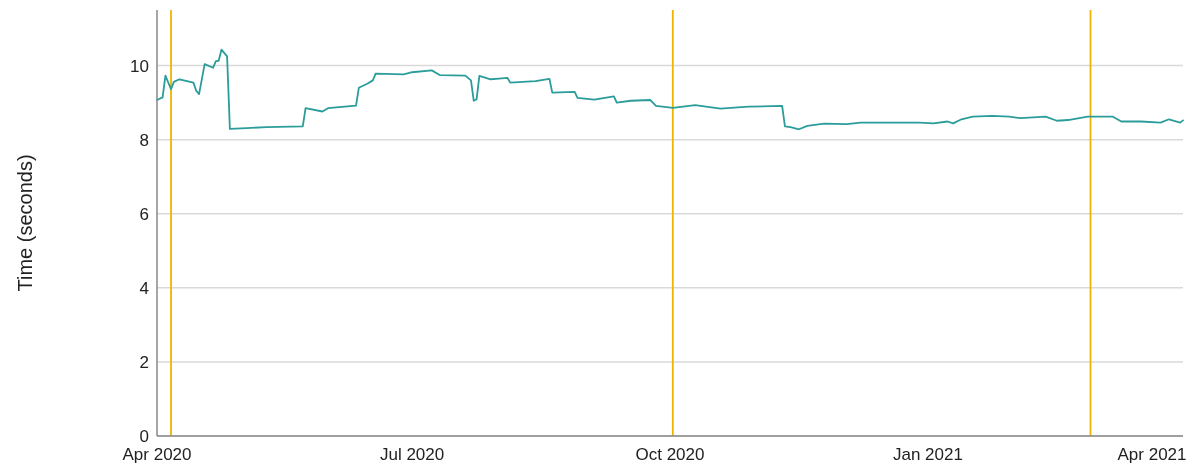 This screenshot has width=1196, height=474. What do you see at coordinates (670, 454) in the screenshot?
I see `x-tick-label: Oct 2020` at bounding box center [670, 454].